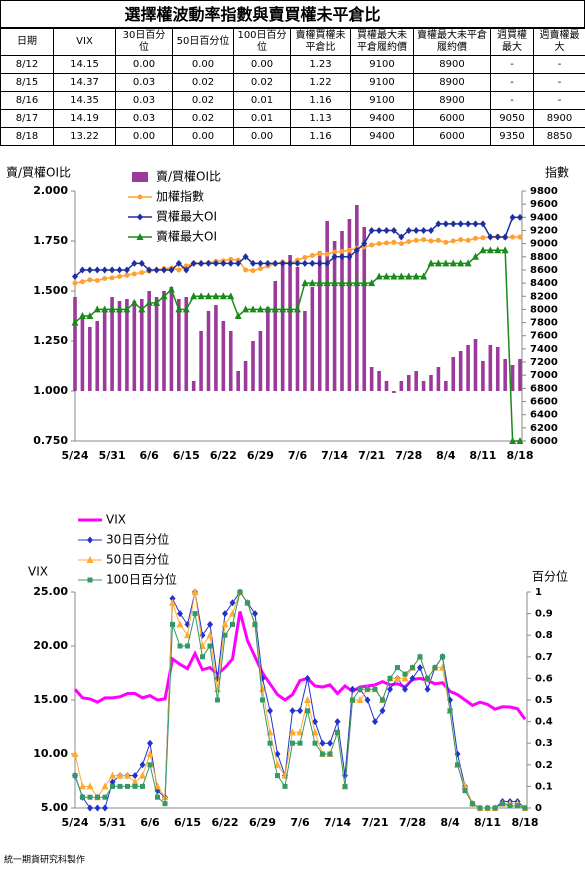 This screenshot has width=585, height=869. What do you see at coordinates (27, 42) in the screenshot?
I see `header-cell: 日期` at bounding box center [27, 42].